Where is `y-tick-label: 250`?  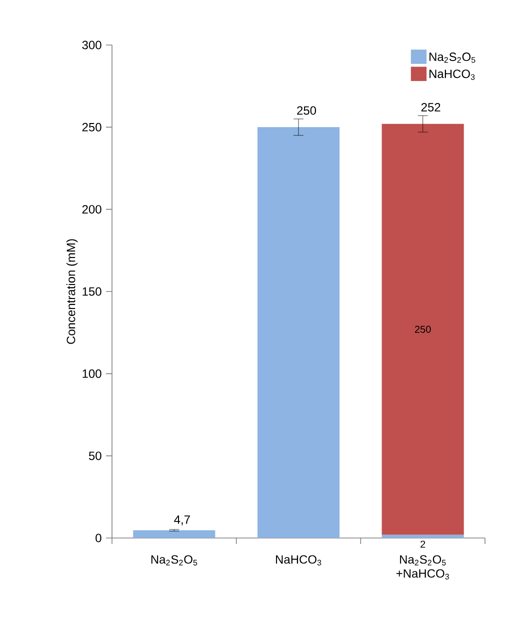
y-tick-label: 250 is located at coordinates (92, 127).